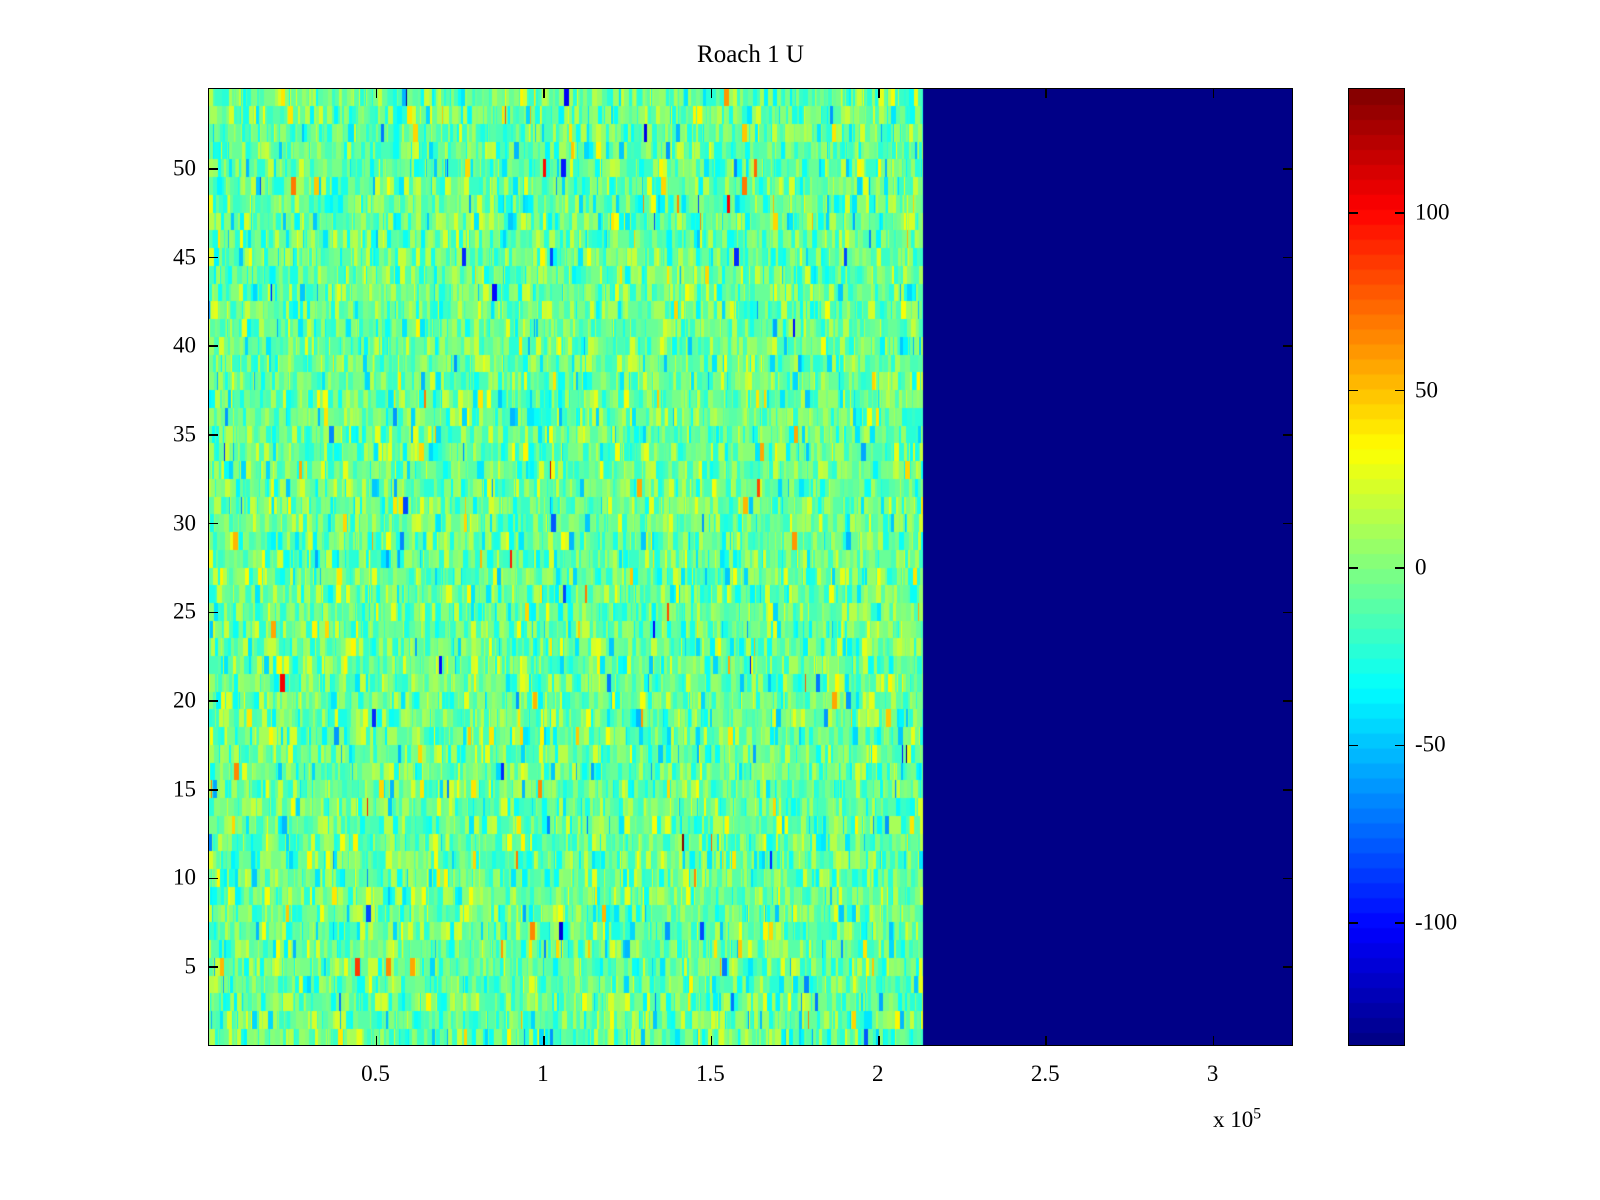  Describe the element at coordinates (1233, 1119) in the screenshot. I see `x-exponent-base: x 10` at that location.